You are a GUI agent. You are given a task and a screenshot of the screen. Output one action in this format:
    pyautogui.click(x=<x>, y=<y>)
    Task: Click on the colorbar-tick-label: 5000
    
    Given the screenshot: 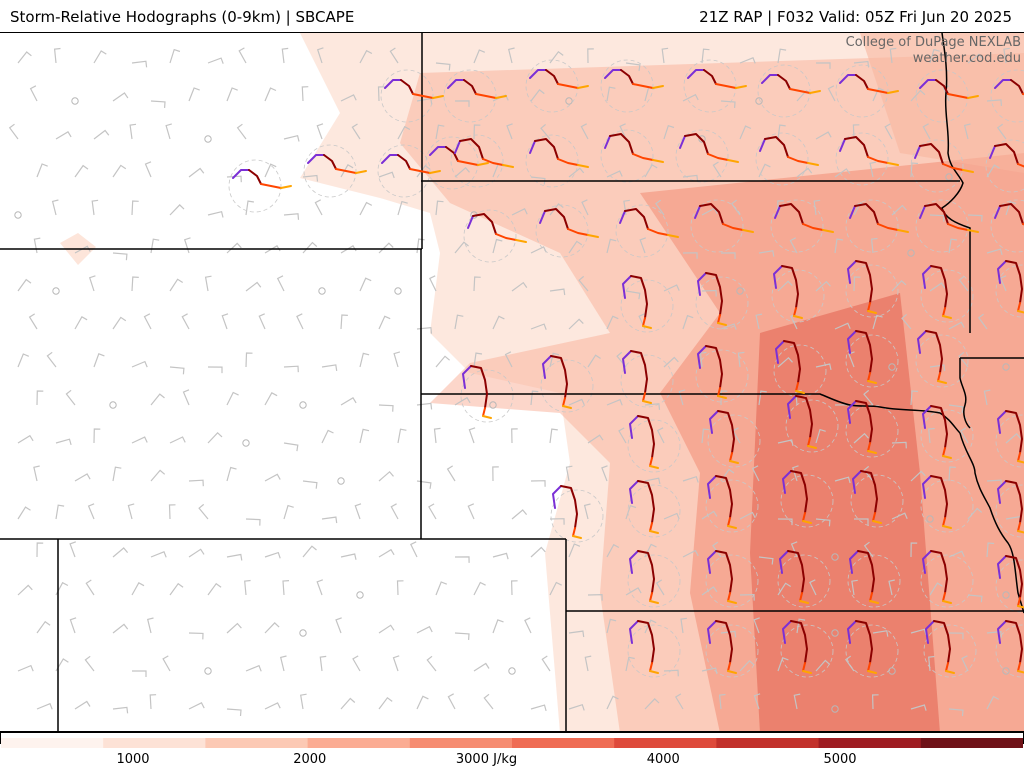 What is the action you would take?
    pyautogui.click(x=840, y=759)
    